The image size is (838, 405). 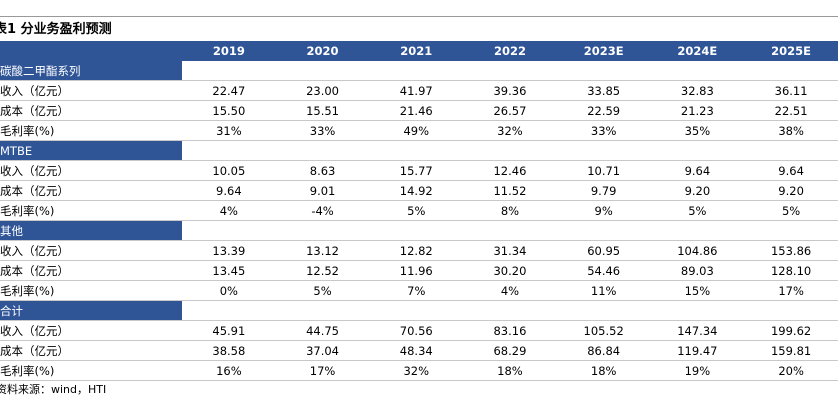 What do you see at coordinates (510, 51) in the screenshot?
I see `column-header: 2022` at bounding box center [510, 51].